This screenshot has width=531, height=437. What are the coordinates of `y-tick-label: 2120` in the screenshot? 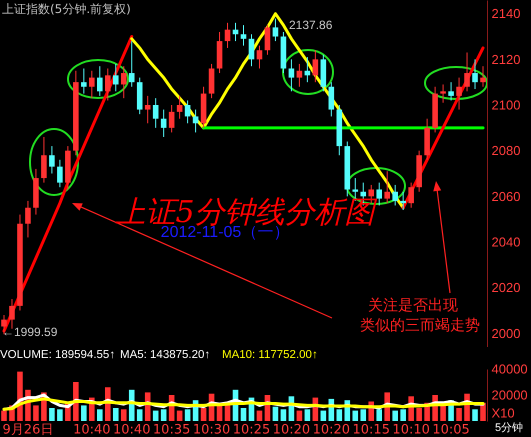 It's located at (506, 59).